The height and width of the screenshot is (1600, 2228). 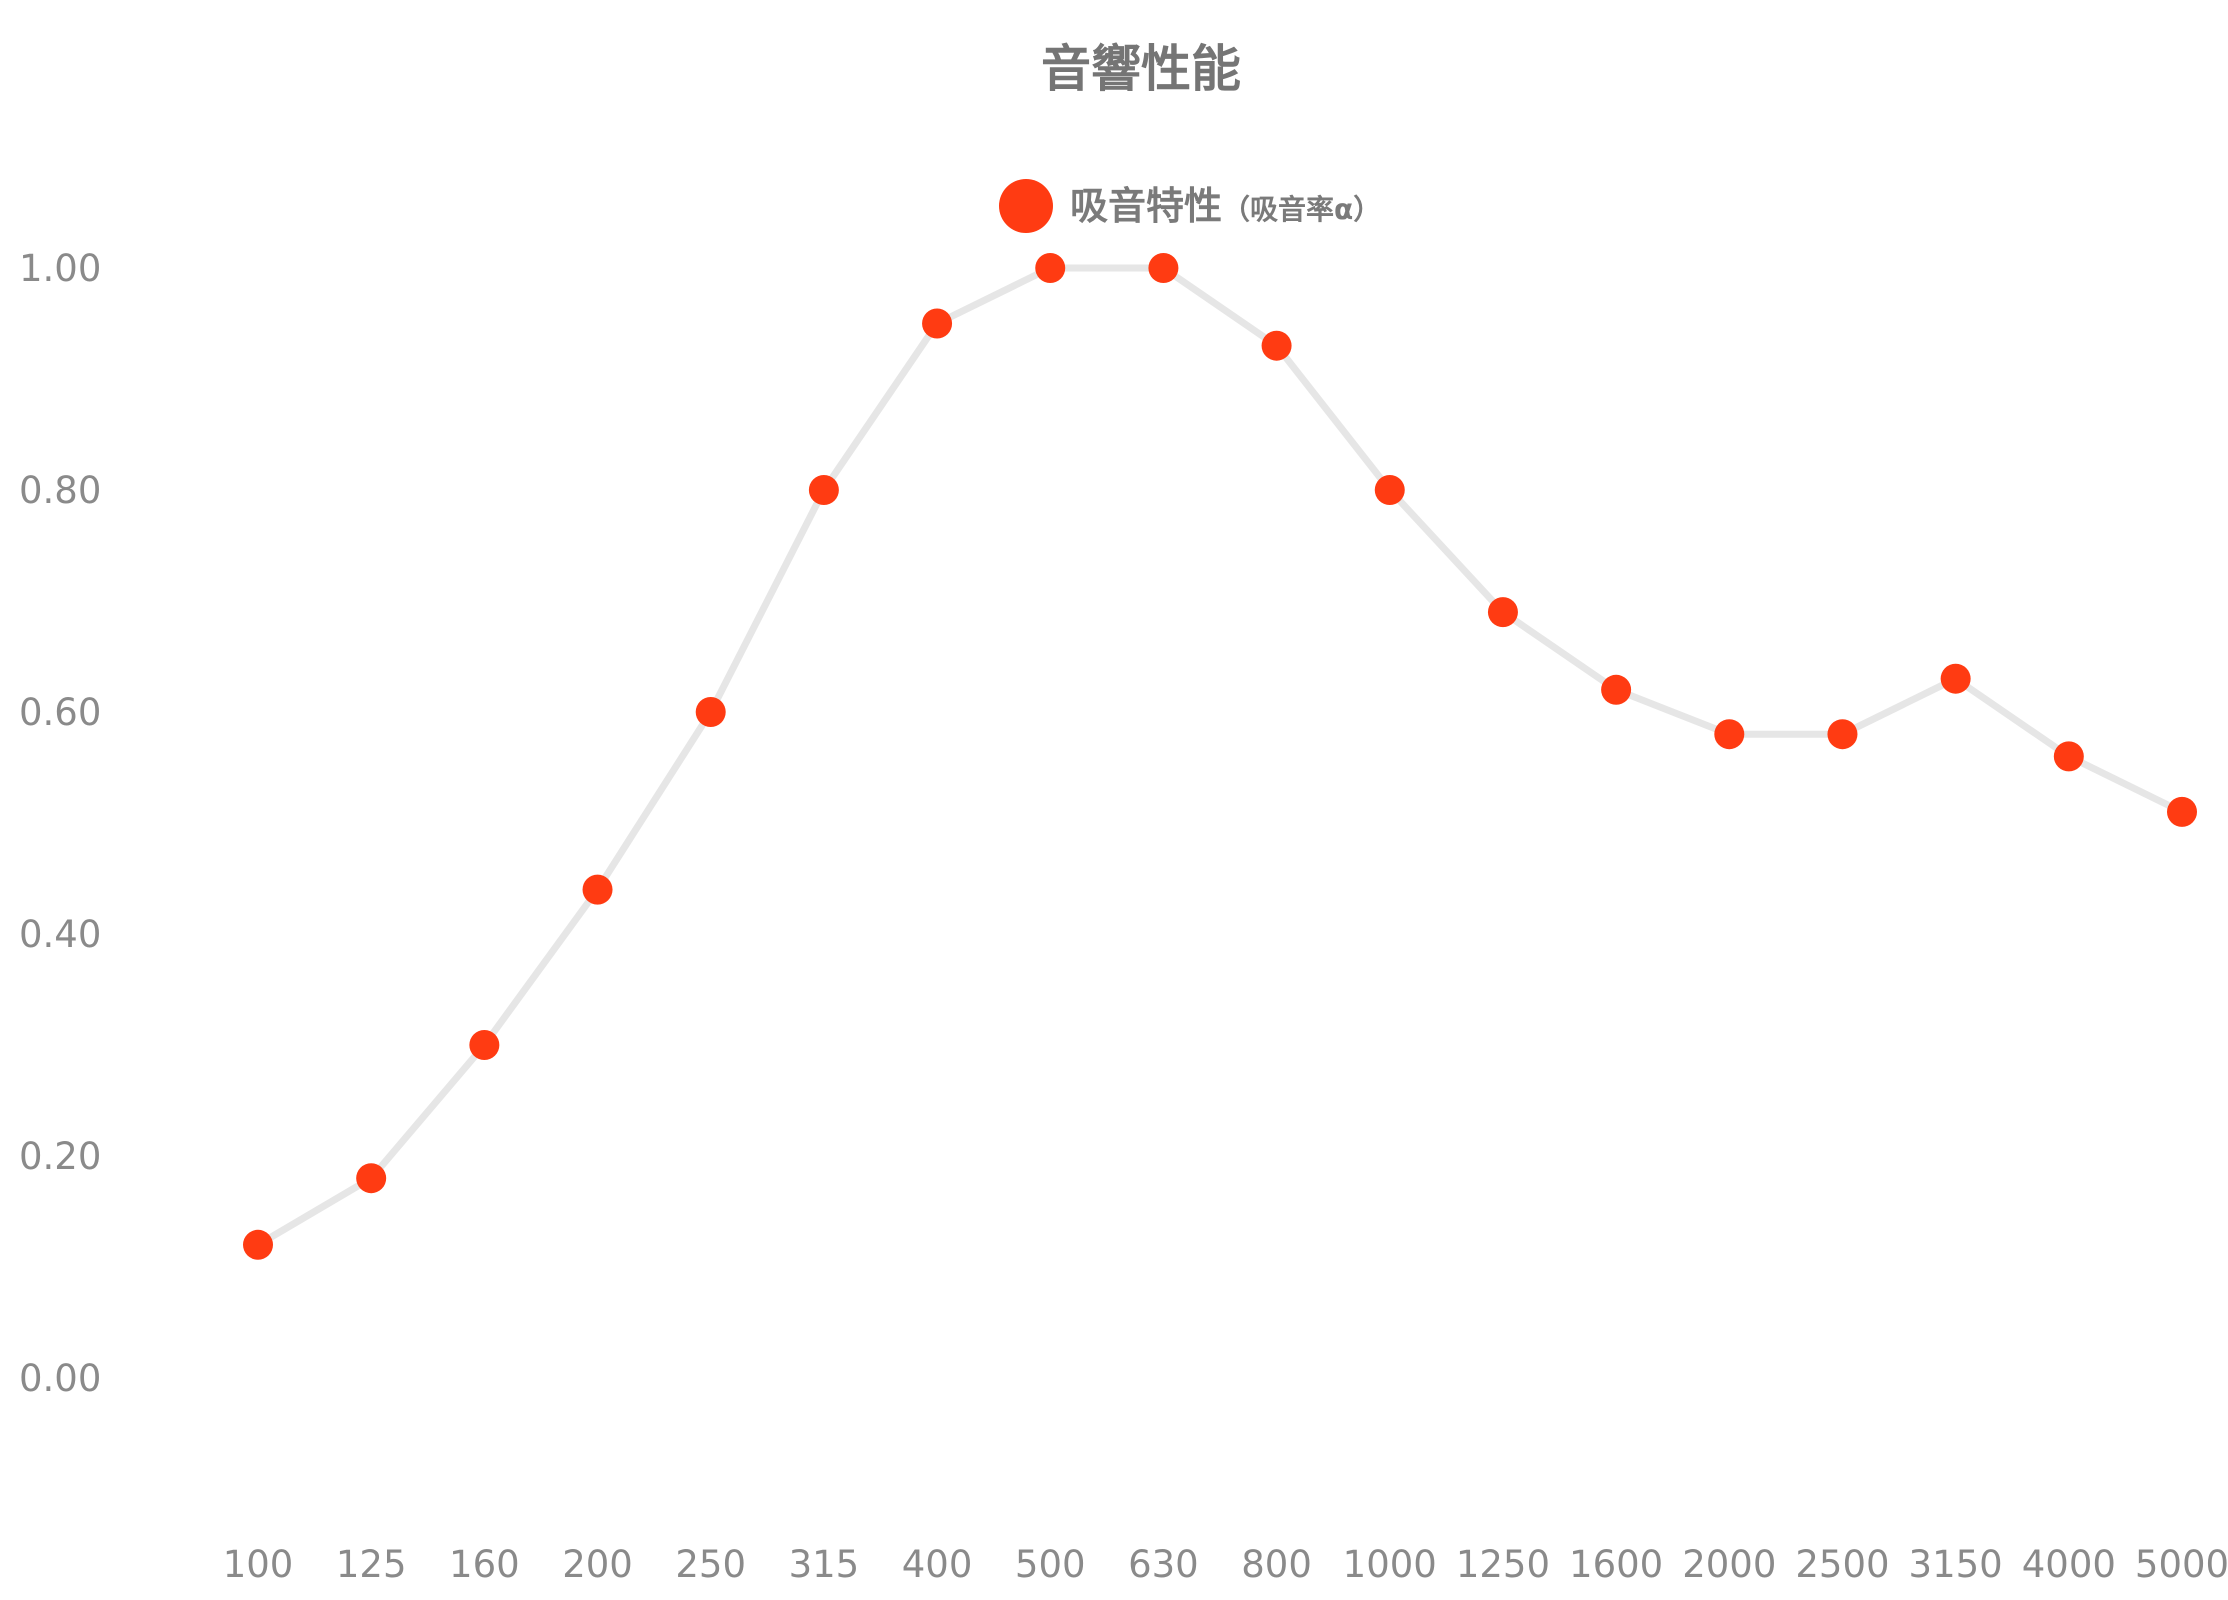 I want to click on y-axis: 0.00 0.20 0.40 0.60 0.80 1.00, so click(x=60, y=823).